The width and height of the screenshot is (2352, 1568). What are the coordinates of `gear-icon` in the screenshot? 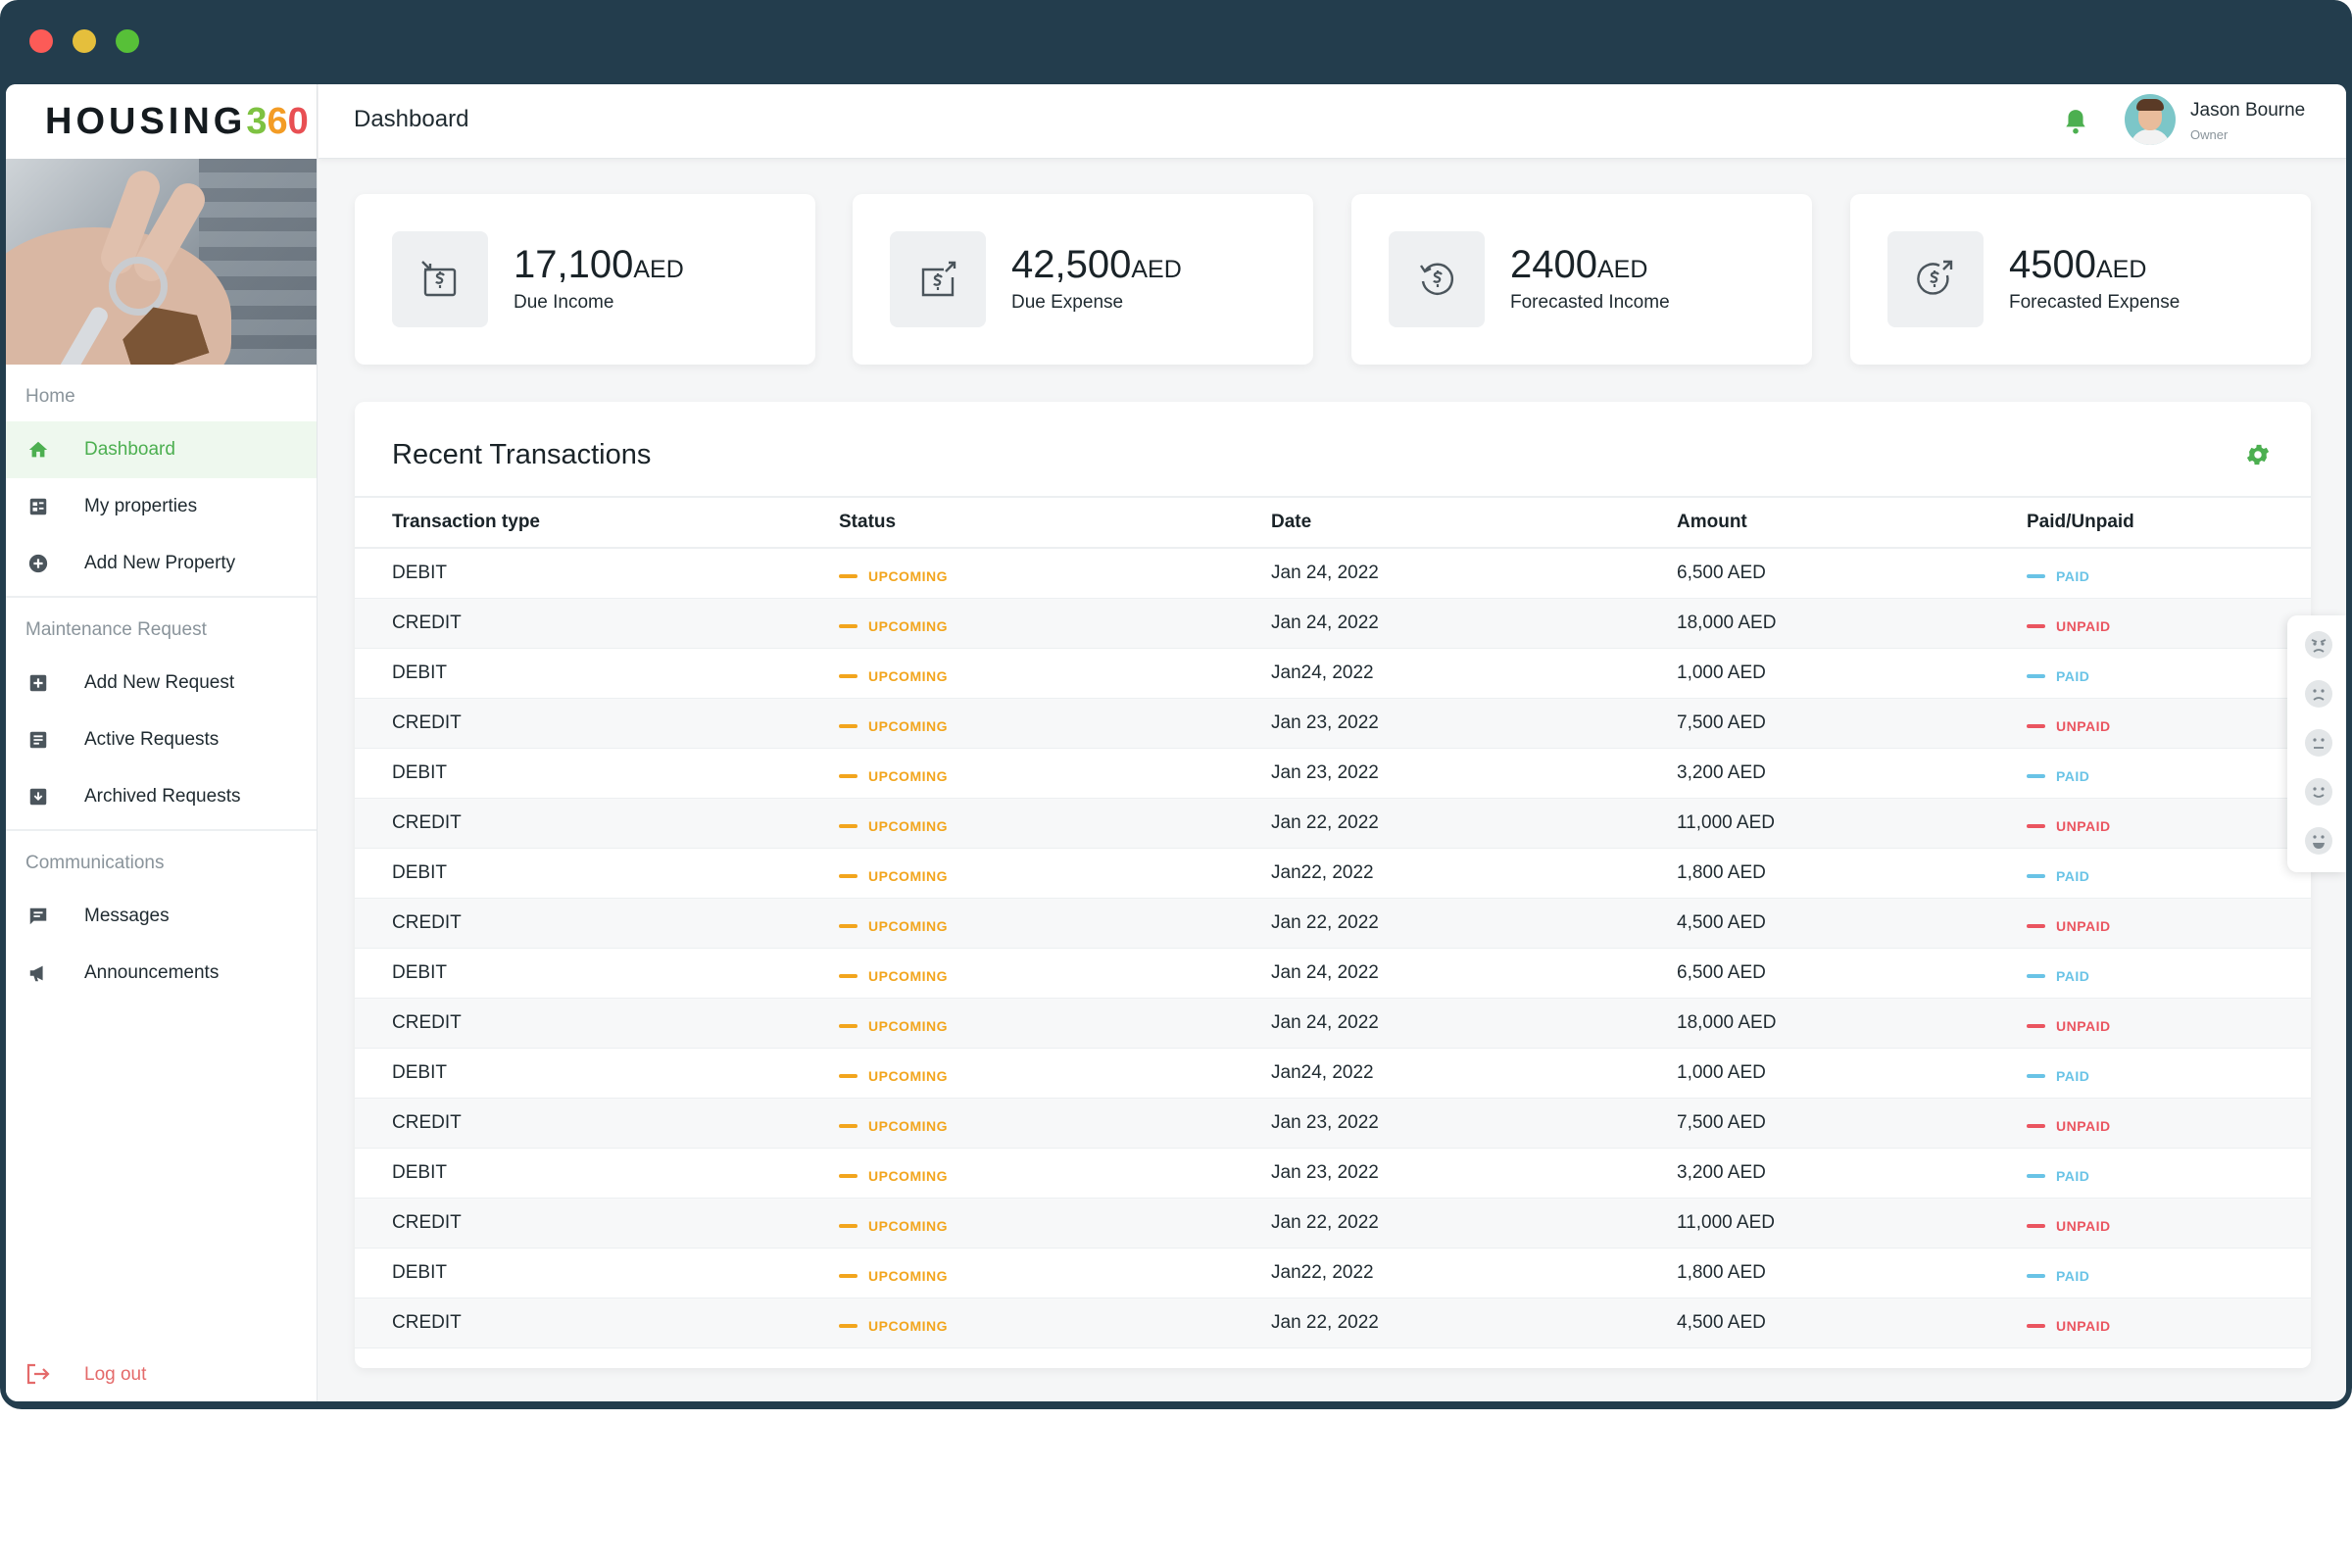 It's located at (2258, 454).